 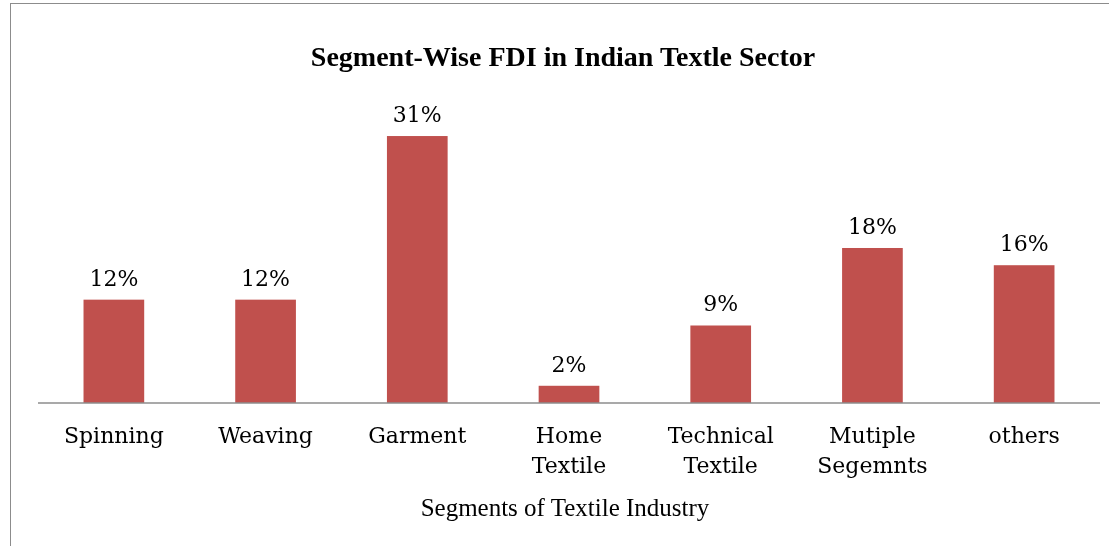 What do you see at coordinates (569, 450) in the screenshot?
I see `x-tick-label: Home Textile` at bounding box center [569, 450].